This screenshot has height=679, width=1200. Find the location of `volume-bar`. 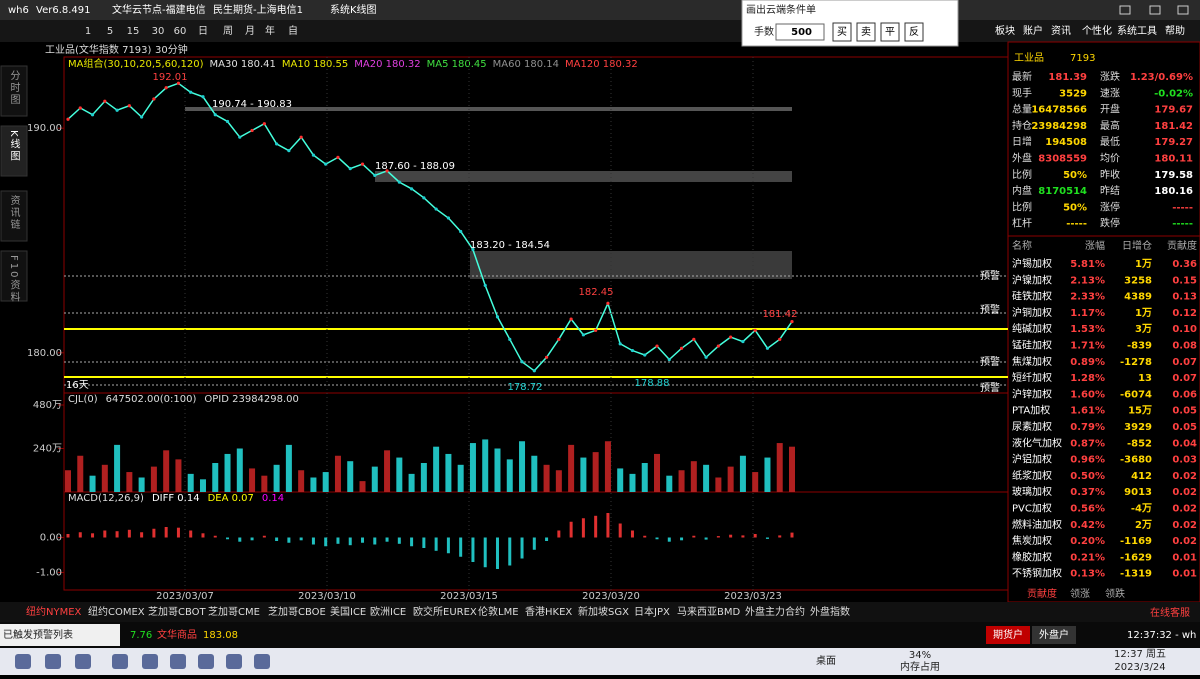

volume-bar is located at coordinates (104, 478).